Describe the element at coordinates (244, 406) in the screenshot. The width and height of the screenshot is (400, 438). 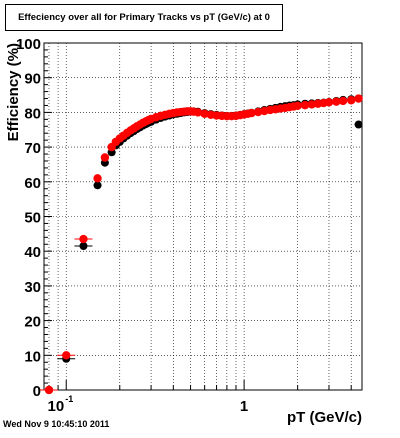
I see `x-tick-label: 1` at that location.